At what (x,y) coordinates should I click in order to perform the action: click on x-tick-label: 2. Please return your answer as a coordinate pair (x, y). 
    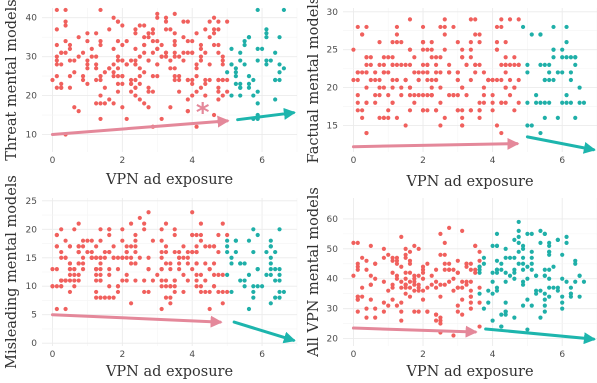
    Looking at the image, I should click on (423, 355).